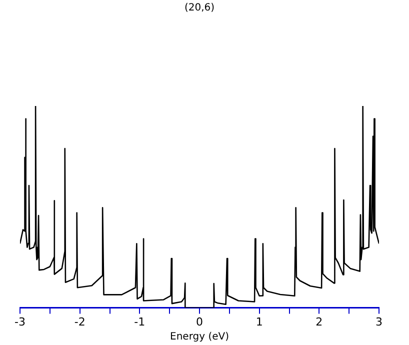  I want to click on x-axis-title: Energy (eV), so click(200, 337).